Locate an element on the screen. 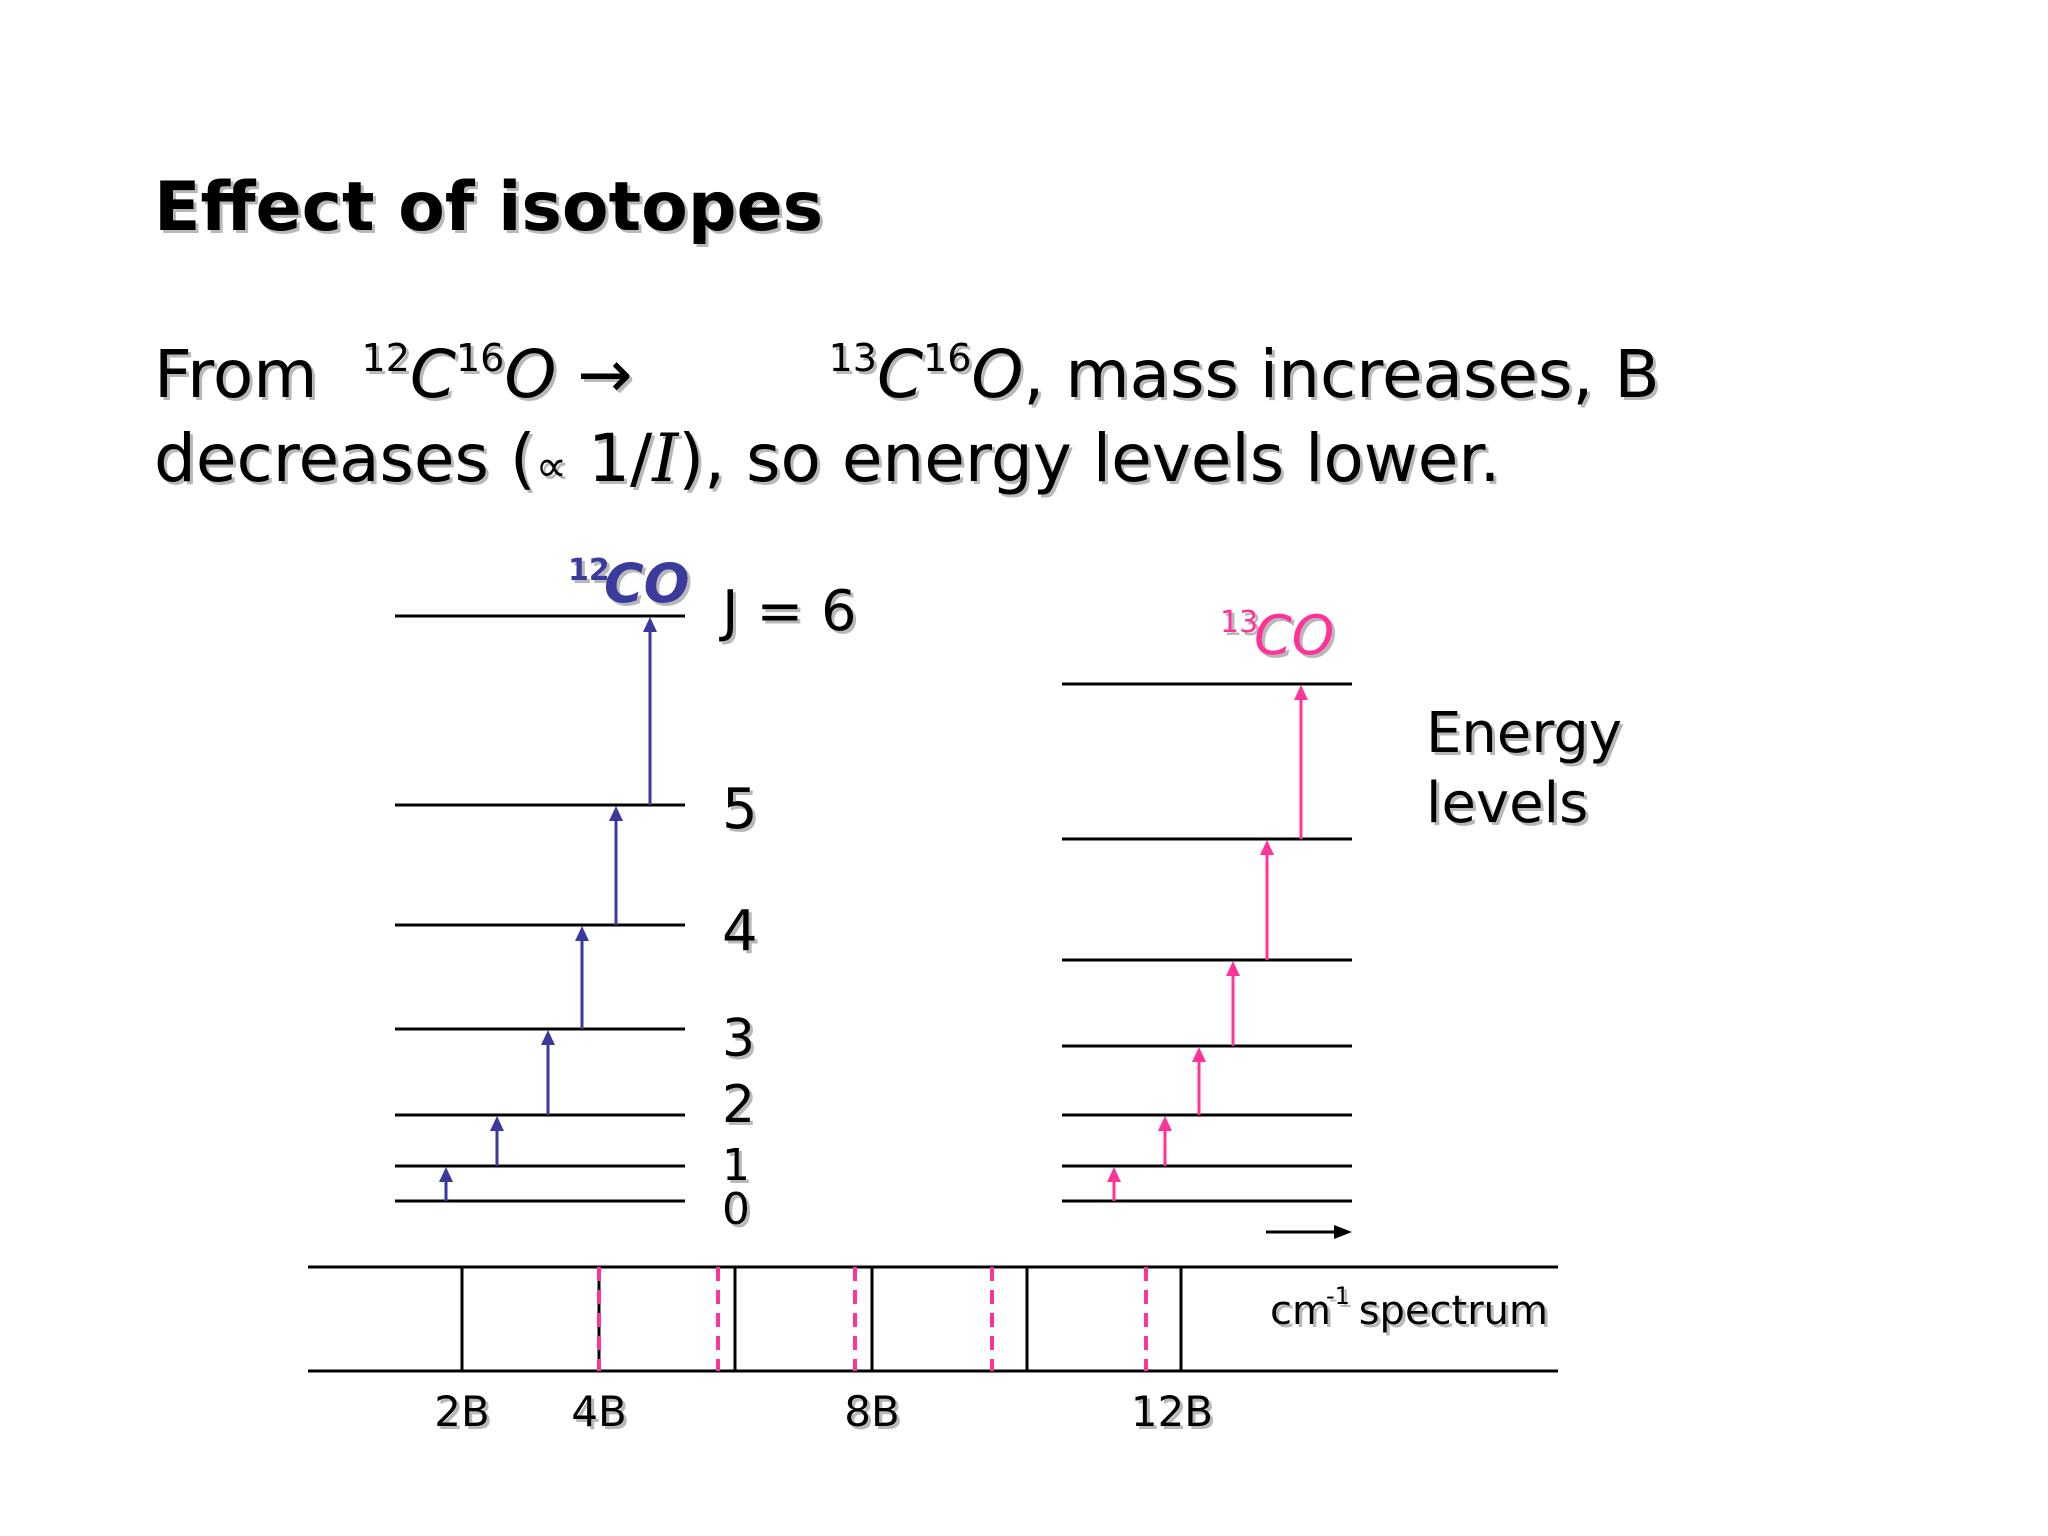  from-word: From is located at coordinates (236, 374).